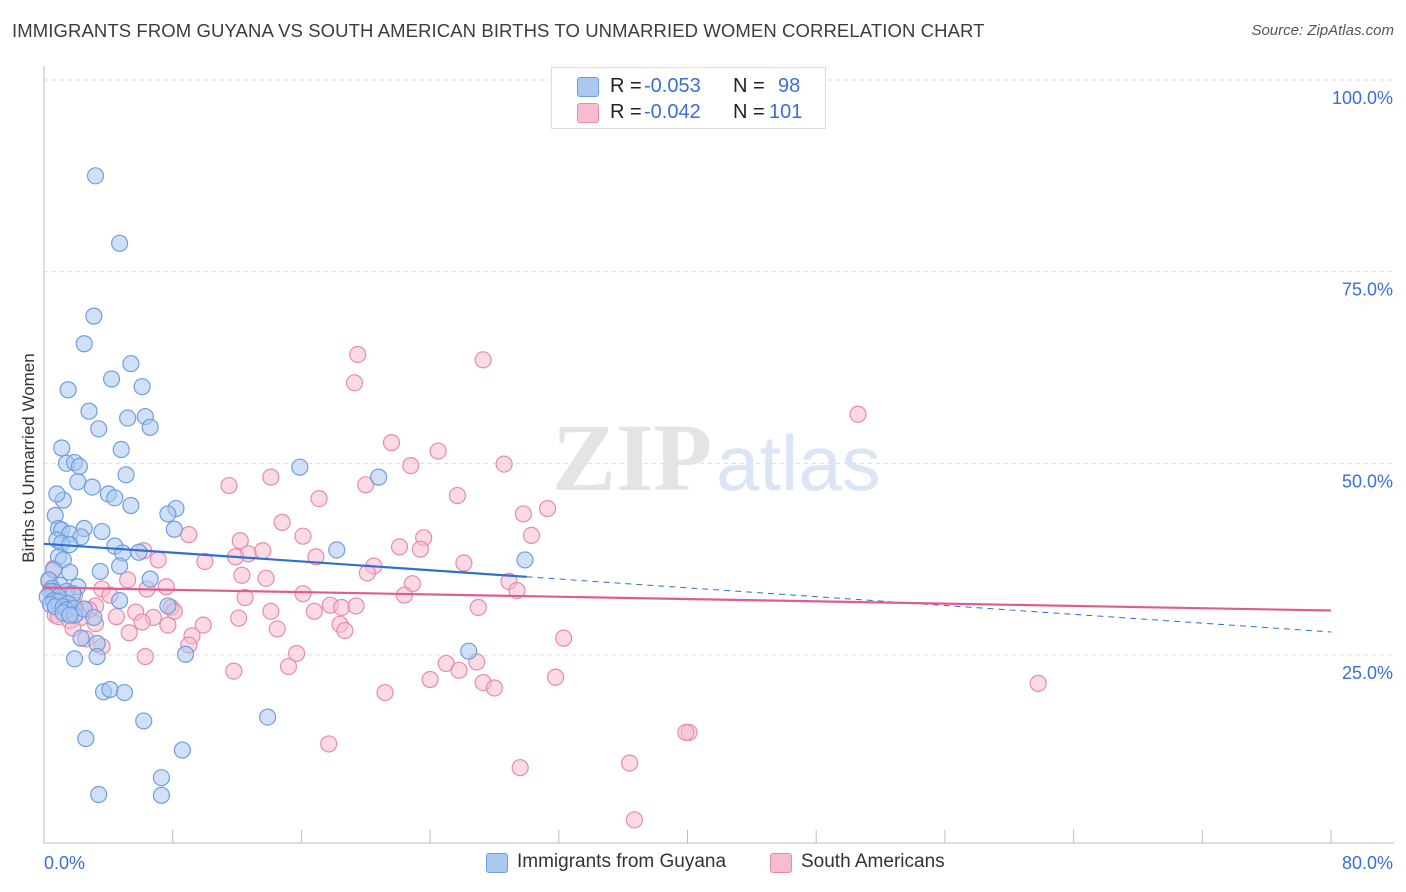 This screenshot has width=1406, height=892. Describe the element at coordinates (781, 863) in the screenshot. I see `bottom-legend-swatch-pink` at that location.